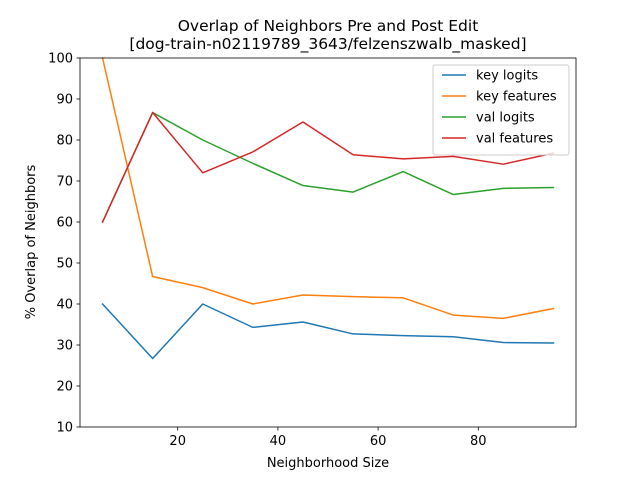 This screenshot has width=640, height=480. Describe the element at coordinates (278, 441) in the screenshot. I see `x-tick-label-2: 40` at that location.